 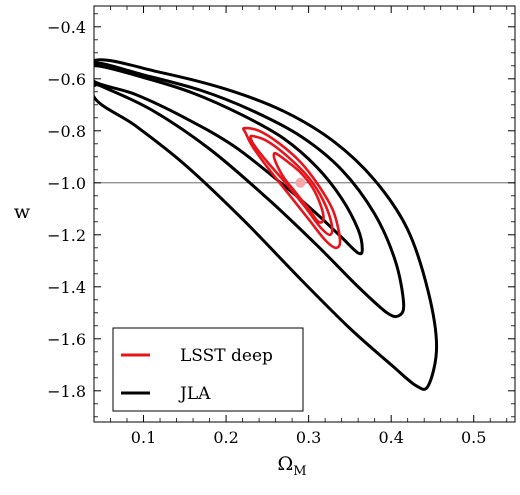 What do you see at coordinates (390, 437) in the screenshot?
I see `x-tick-label: 0.4` at bounding box center [390, 437].